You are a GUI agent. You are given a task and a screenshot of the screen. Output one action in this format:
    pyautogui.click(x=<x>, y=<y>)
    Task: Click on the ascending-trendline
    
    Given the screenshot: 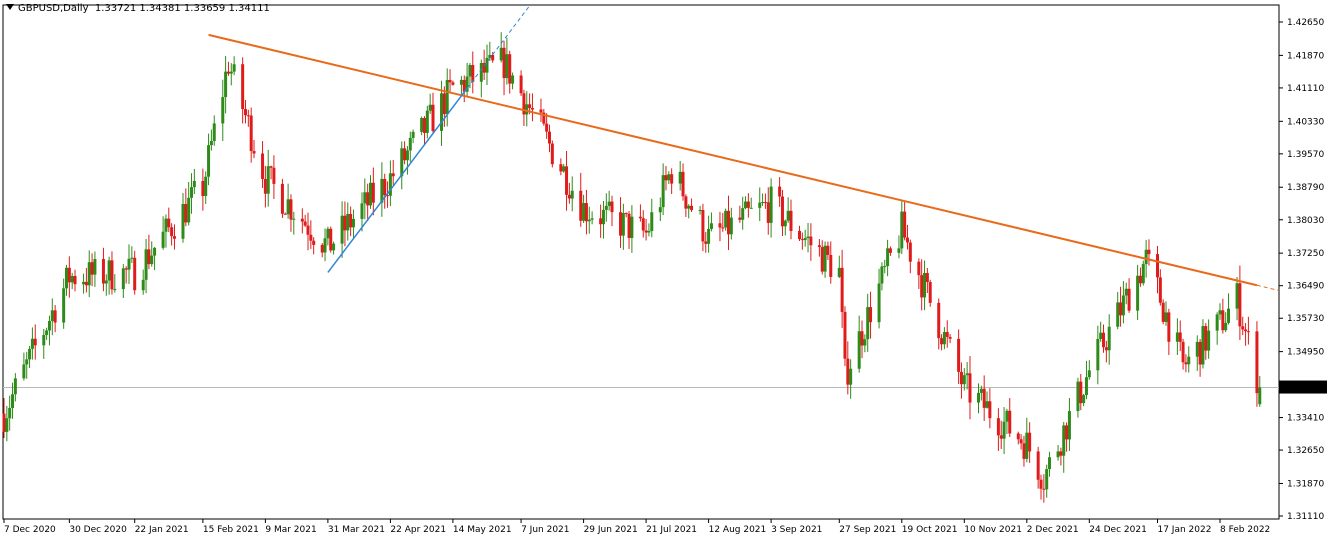 What is the action you would take?
    pyautogui.click(x=397, y=180)
    